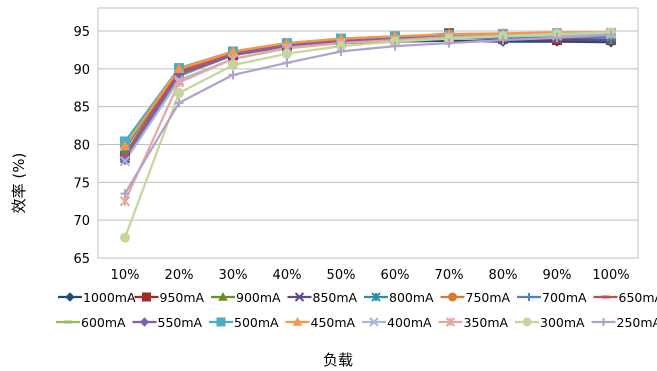  What do you see at coordinates (638, 297) in the screenshot?
I see `legend-label: 650mA` at bounding box center [638, 297].